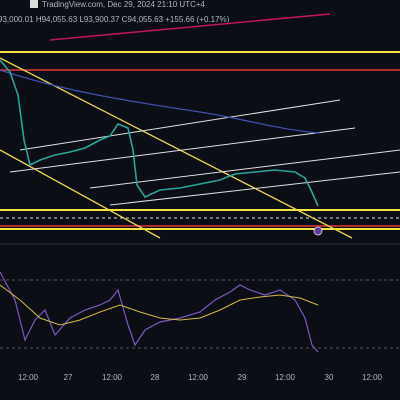  Describe the element at coordinates (155, 377) in the screenshot. I see `x-tick-label: 28` at that location.